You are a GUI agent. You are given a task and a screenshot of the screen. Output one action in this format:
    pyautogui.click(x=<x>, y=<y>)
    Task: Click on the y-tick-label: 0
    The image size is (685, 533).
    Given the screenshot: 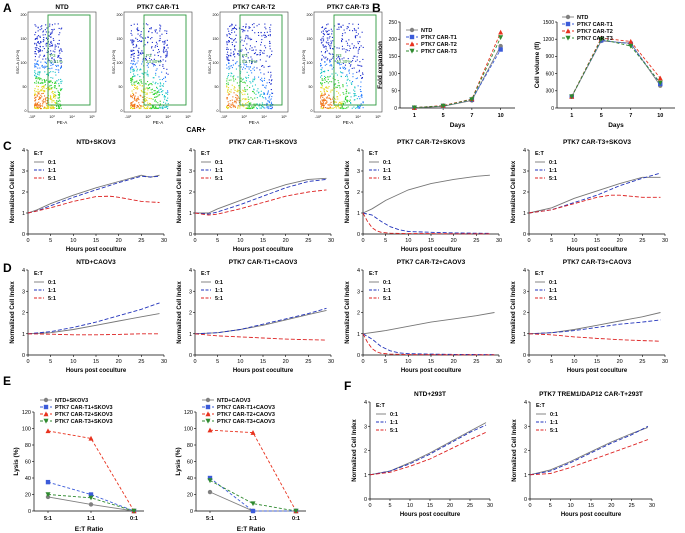 What is the action you would take?
    pyautogui.click(x=358, y=356)
    